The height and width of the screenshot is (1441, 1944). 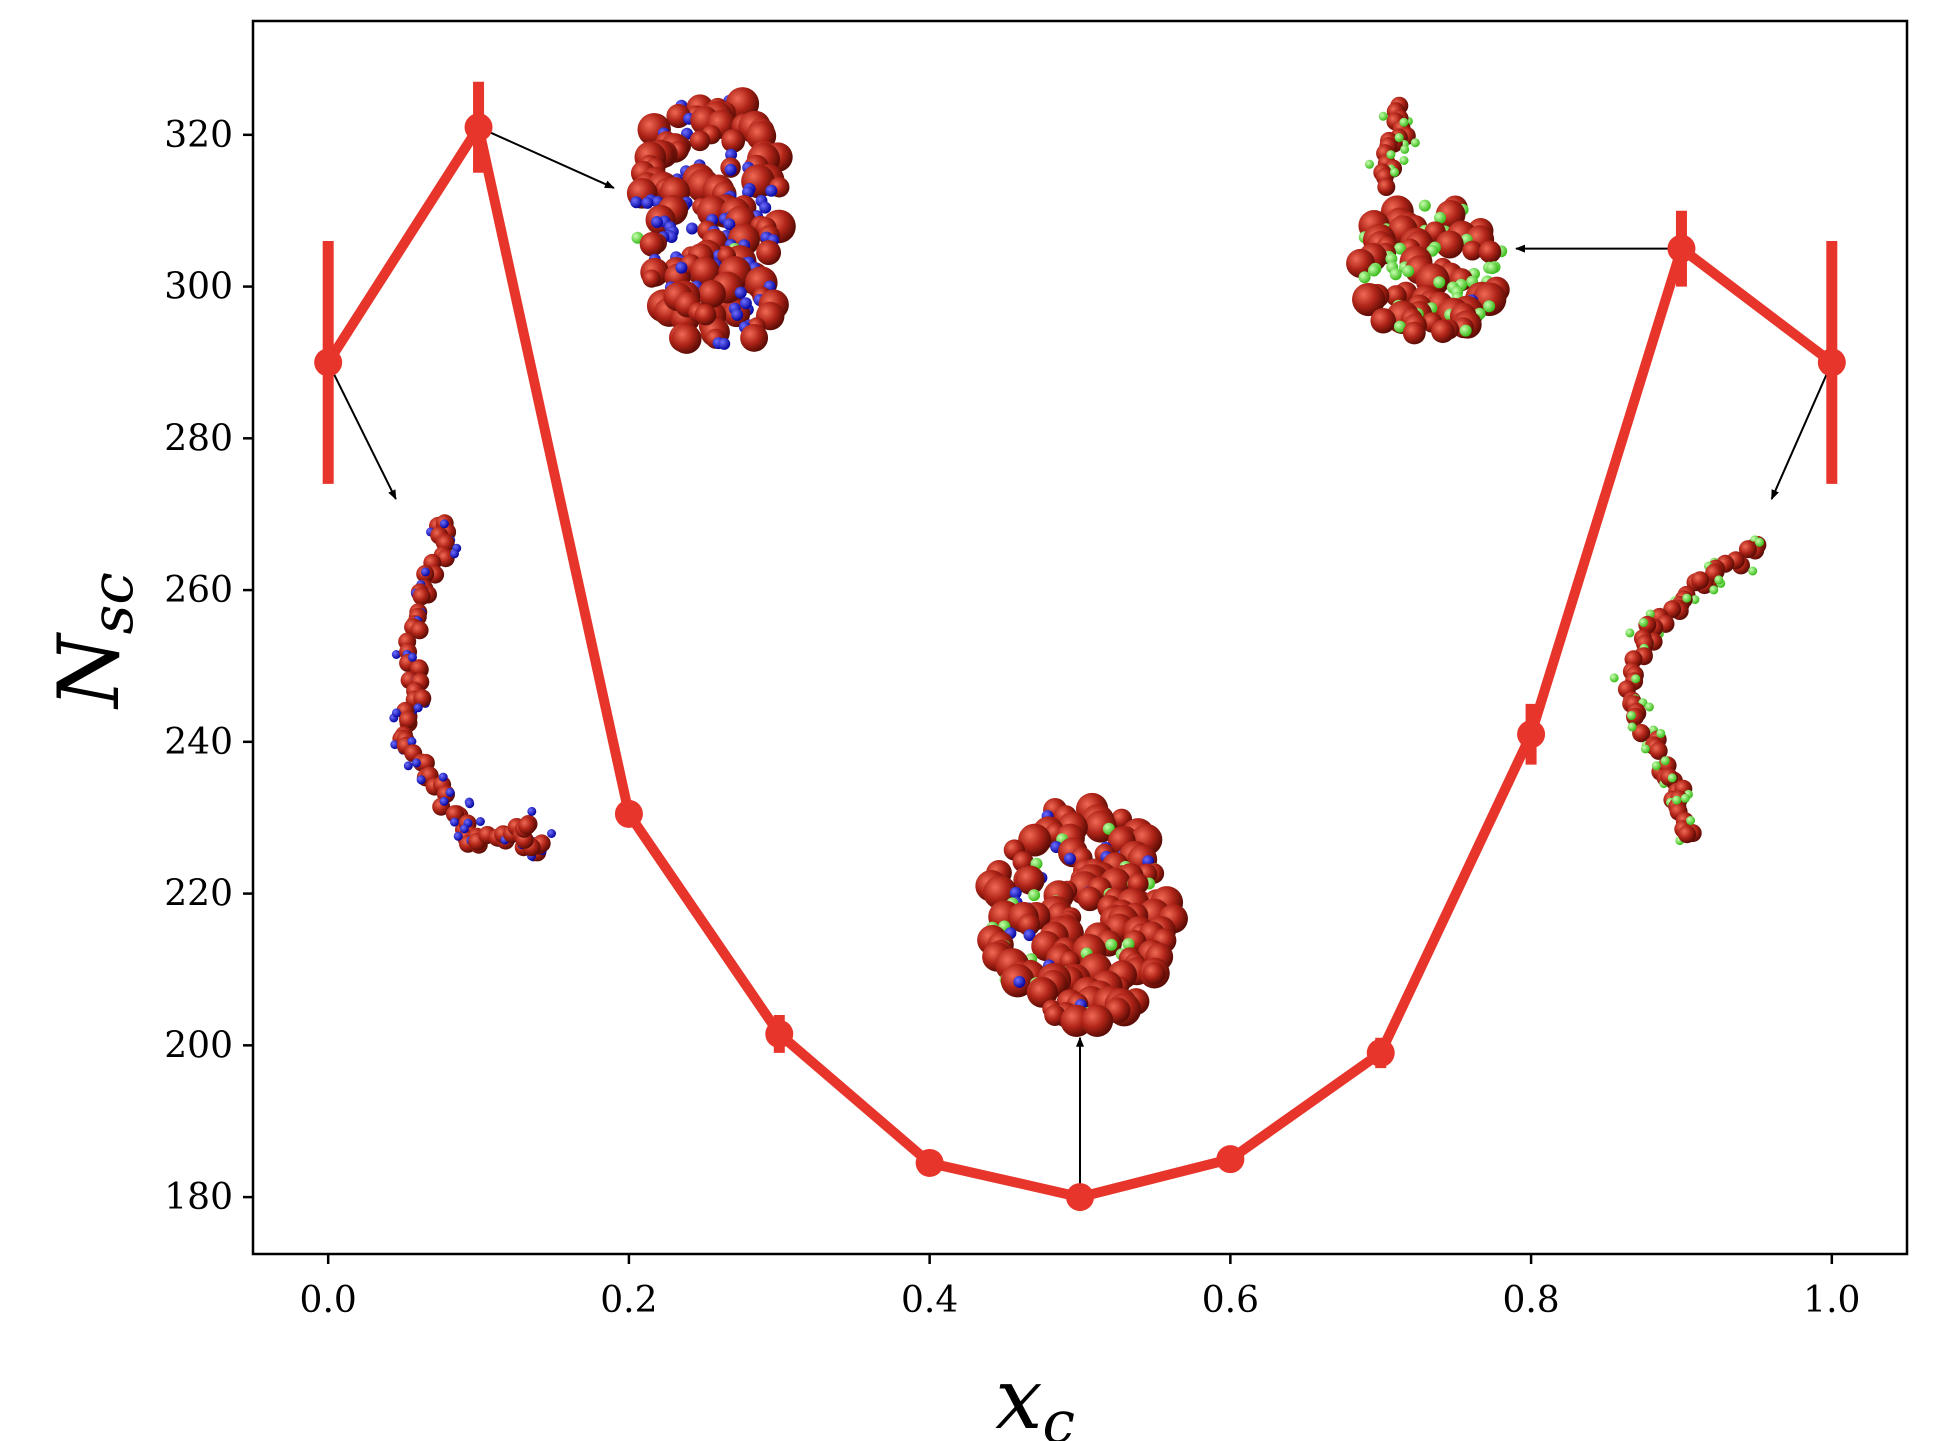 What do you see at coordinates (198, 287) in the screenshot?
I see `y-tick-label: 300` at bounding box center [198, 287].